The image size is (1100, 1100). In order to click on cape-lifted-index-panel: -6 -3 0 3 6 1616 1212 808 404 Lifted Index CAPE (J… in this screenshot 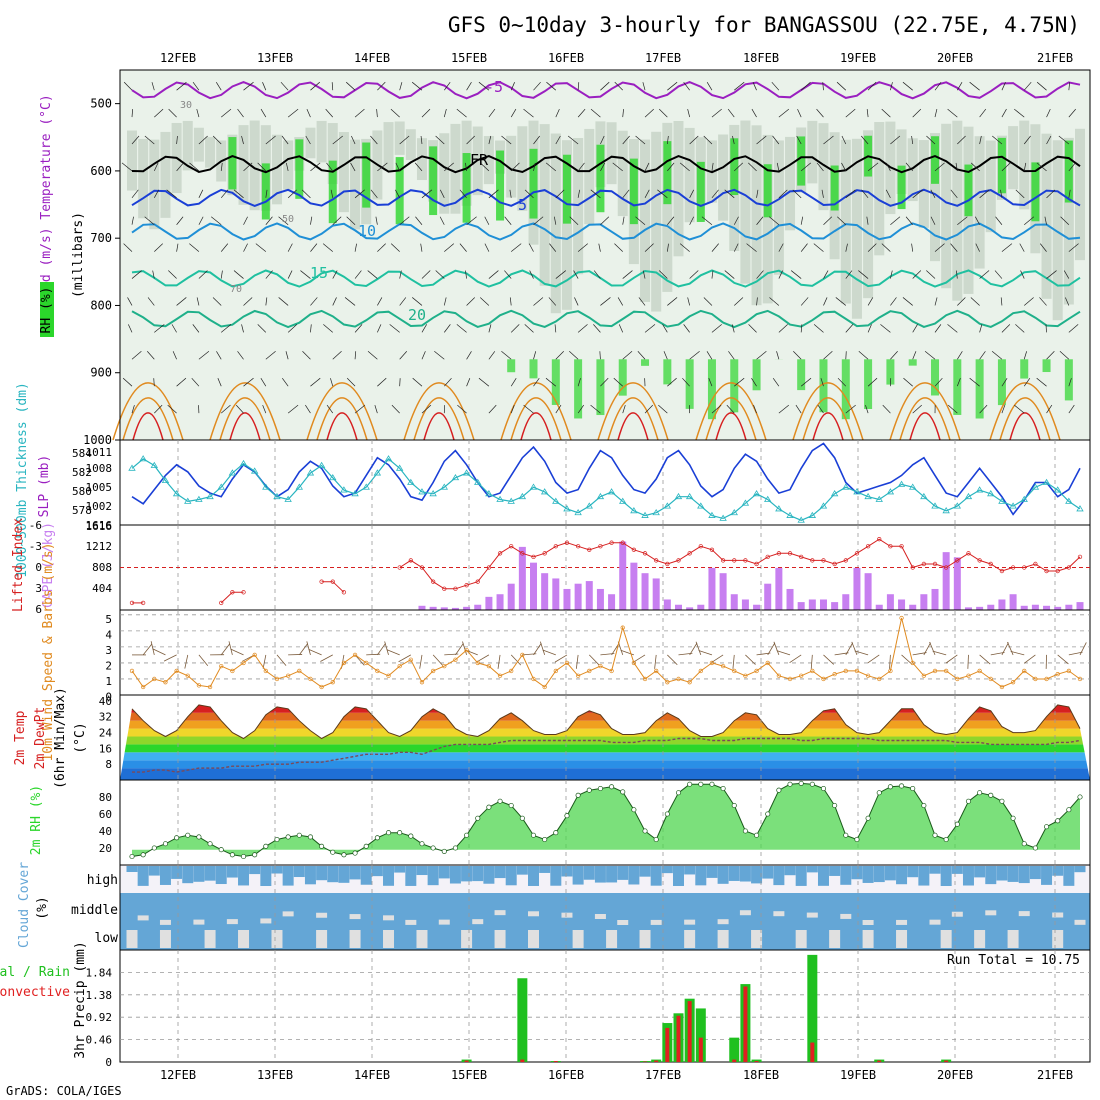, I will do `click(551, 567)`.